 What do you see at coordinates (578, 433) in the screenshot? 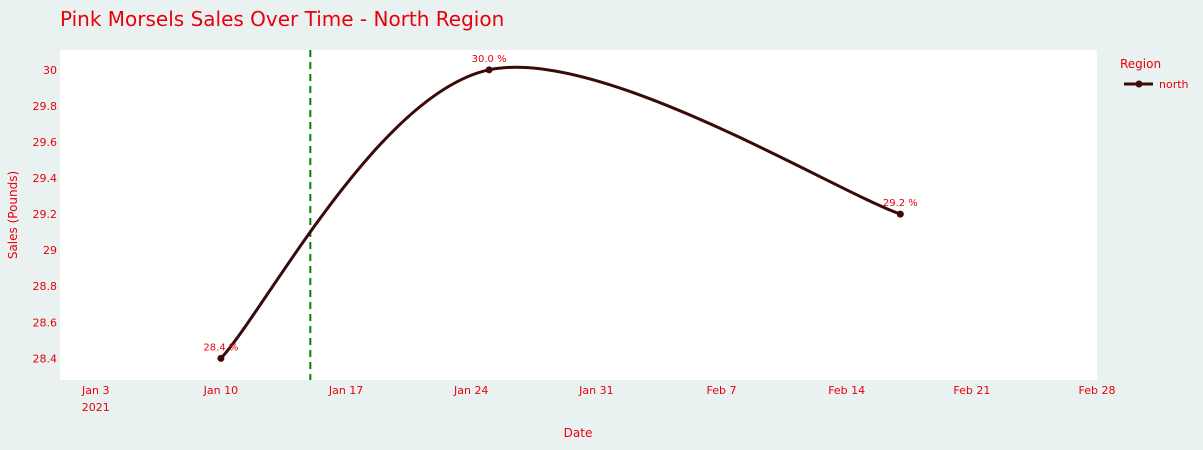
I see `x-axis-title: Date` at bounding box center [578, 433].